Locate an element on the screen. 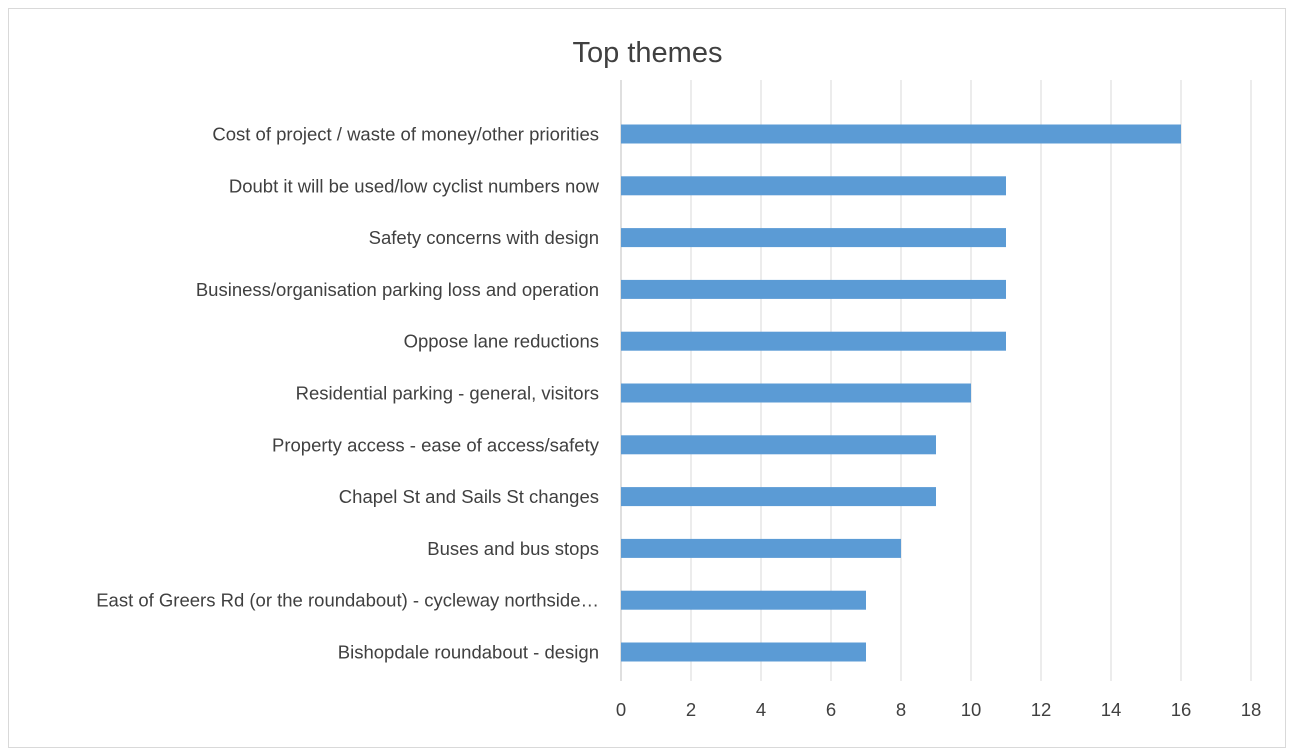 Image resolution: width=1295 pixels, height=748 pixels. category-label: Oppose lane reductions is located at coordinates (501, 341).